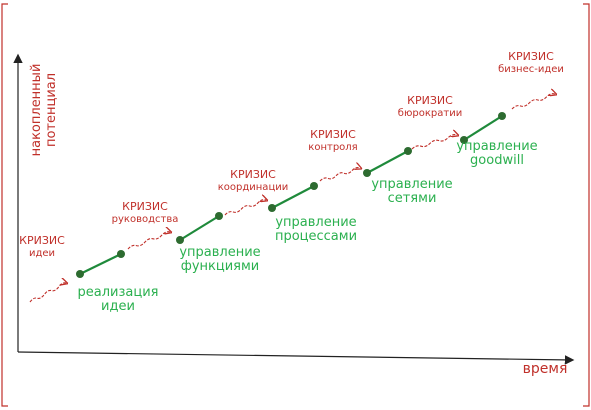 This screenshot has width=591, height=410. Describe the element at coordinates (412, 198) in the screenshot. I see `stage-label: сетями` at that location.